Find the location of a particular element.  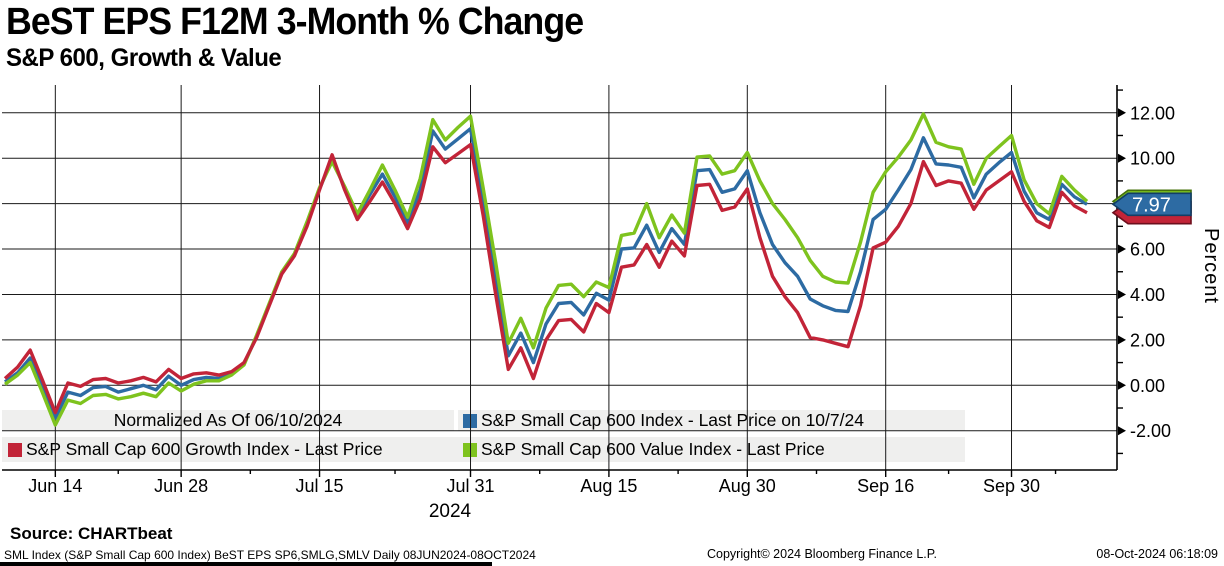

y-tick-label: 0.00 is located at coordinates (1147, 386).